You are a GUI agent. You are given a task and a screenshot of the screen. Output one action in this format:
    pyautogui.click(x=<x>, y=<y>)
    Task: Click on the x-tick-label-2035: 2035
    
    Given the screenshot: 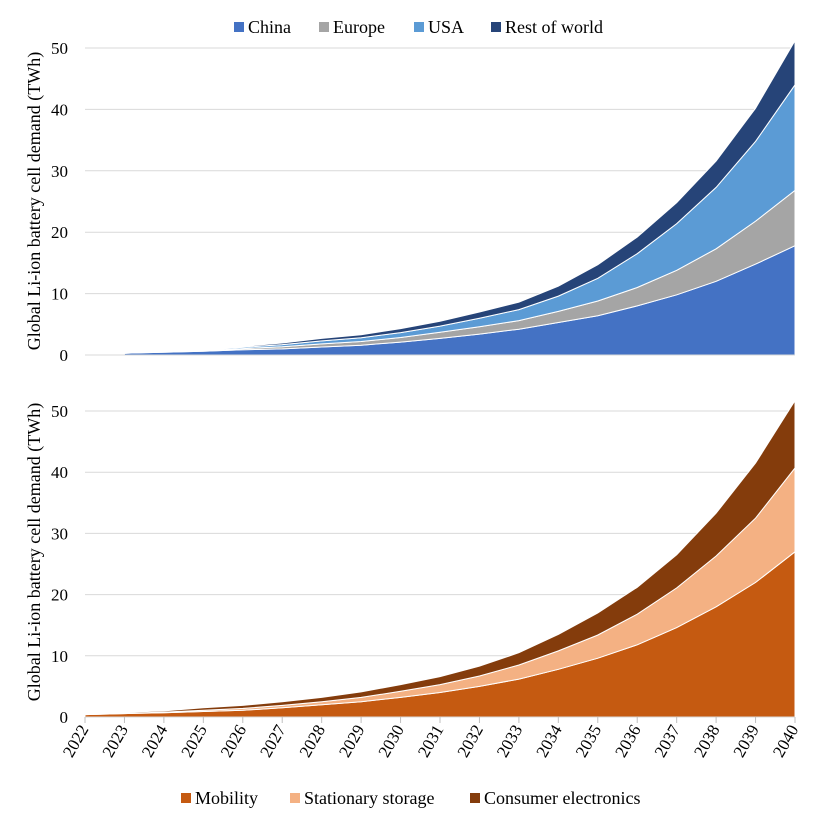 What is the action you would take?
    pyautogui.click(x=588, y=741)
    